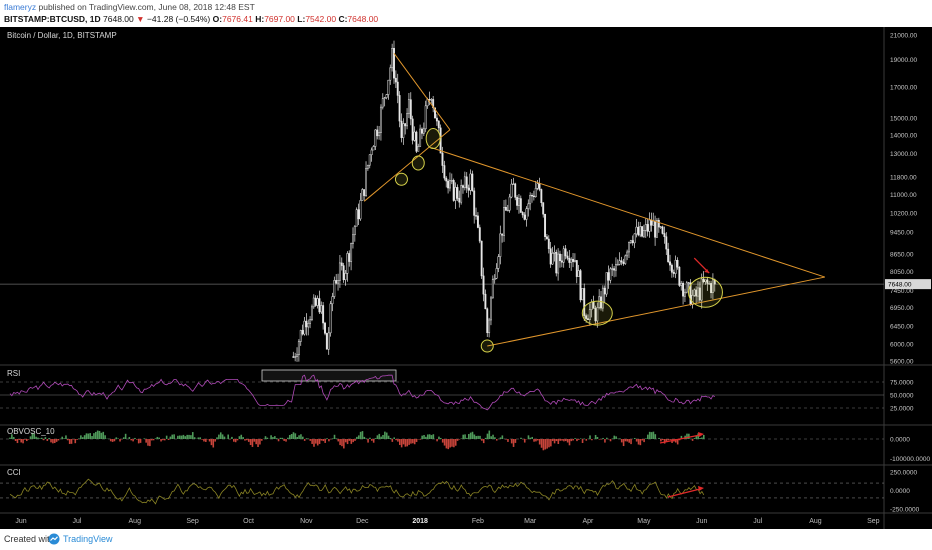 This screenshot has width=932, height=550. Describe the element at coordinates (88, 539) in the screenshot. I see `tradingview-link: TradingView` at that location.